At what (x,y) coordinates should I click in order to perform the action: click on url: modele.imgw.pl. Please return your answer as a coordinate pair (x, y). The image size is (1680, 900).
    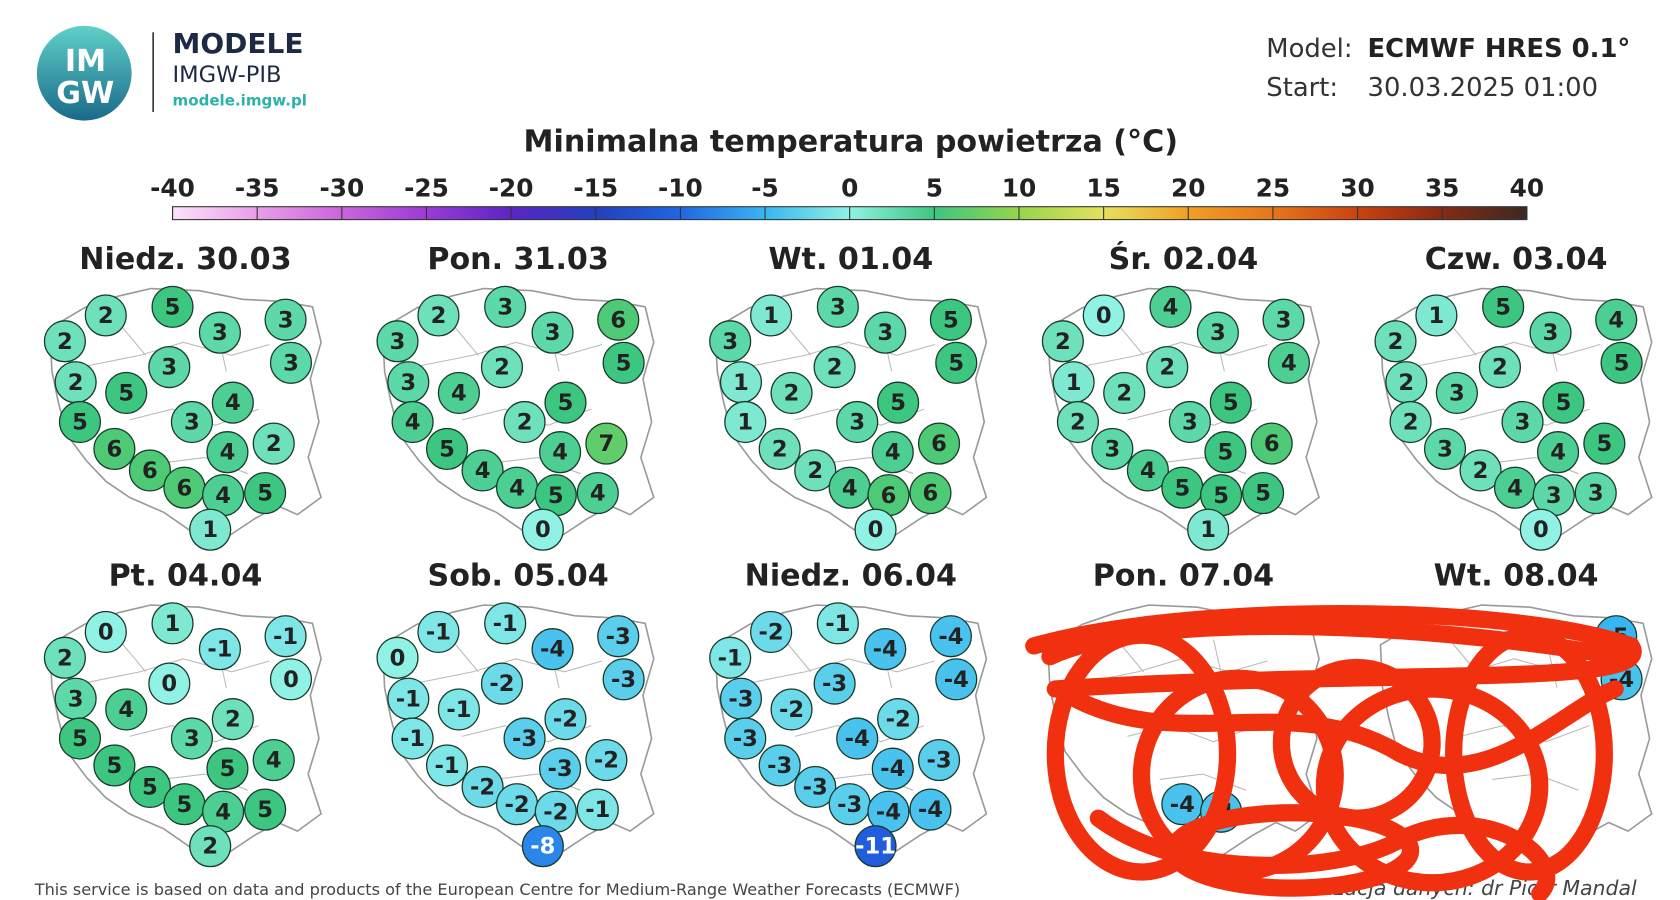
    Looking at the image, I should click on (240, 101).